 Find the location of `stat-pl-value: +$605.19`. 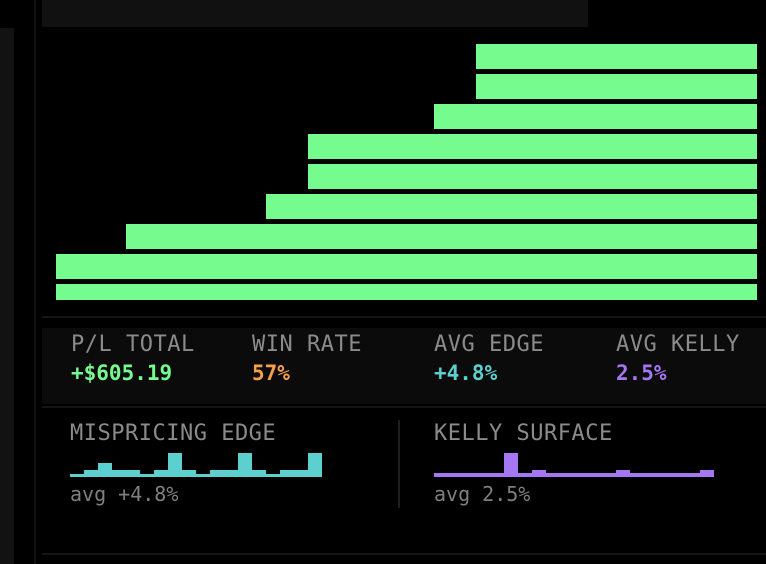

stat-pl-value: +$605.19 is located at coordinates (122, 373).